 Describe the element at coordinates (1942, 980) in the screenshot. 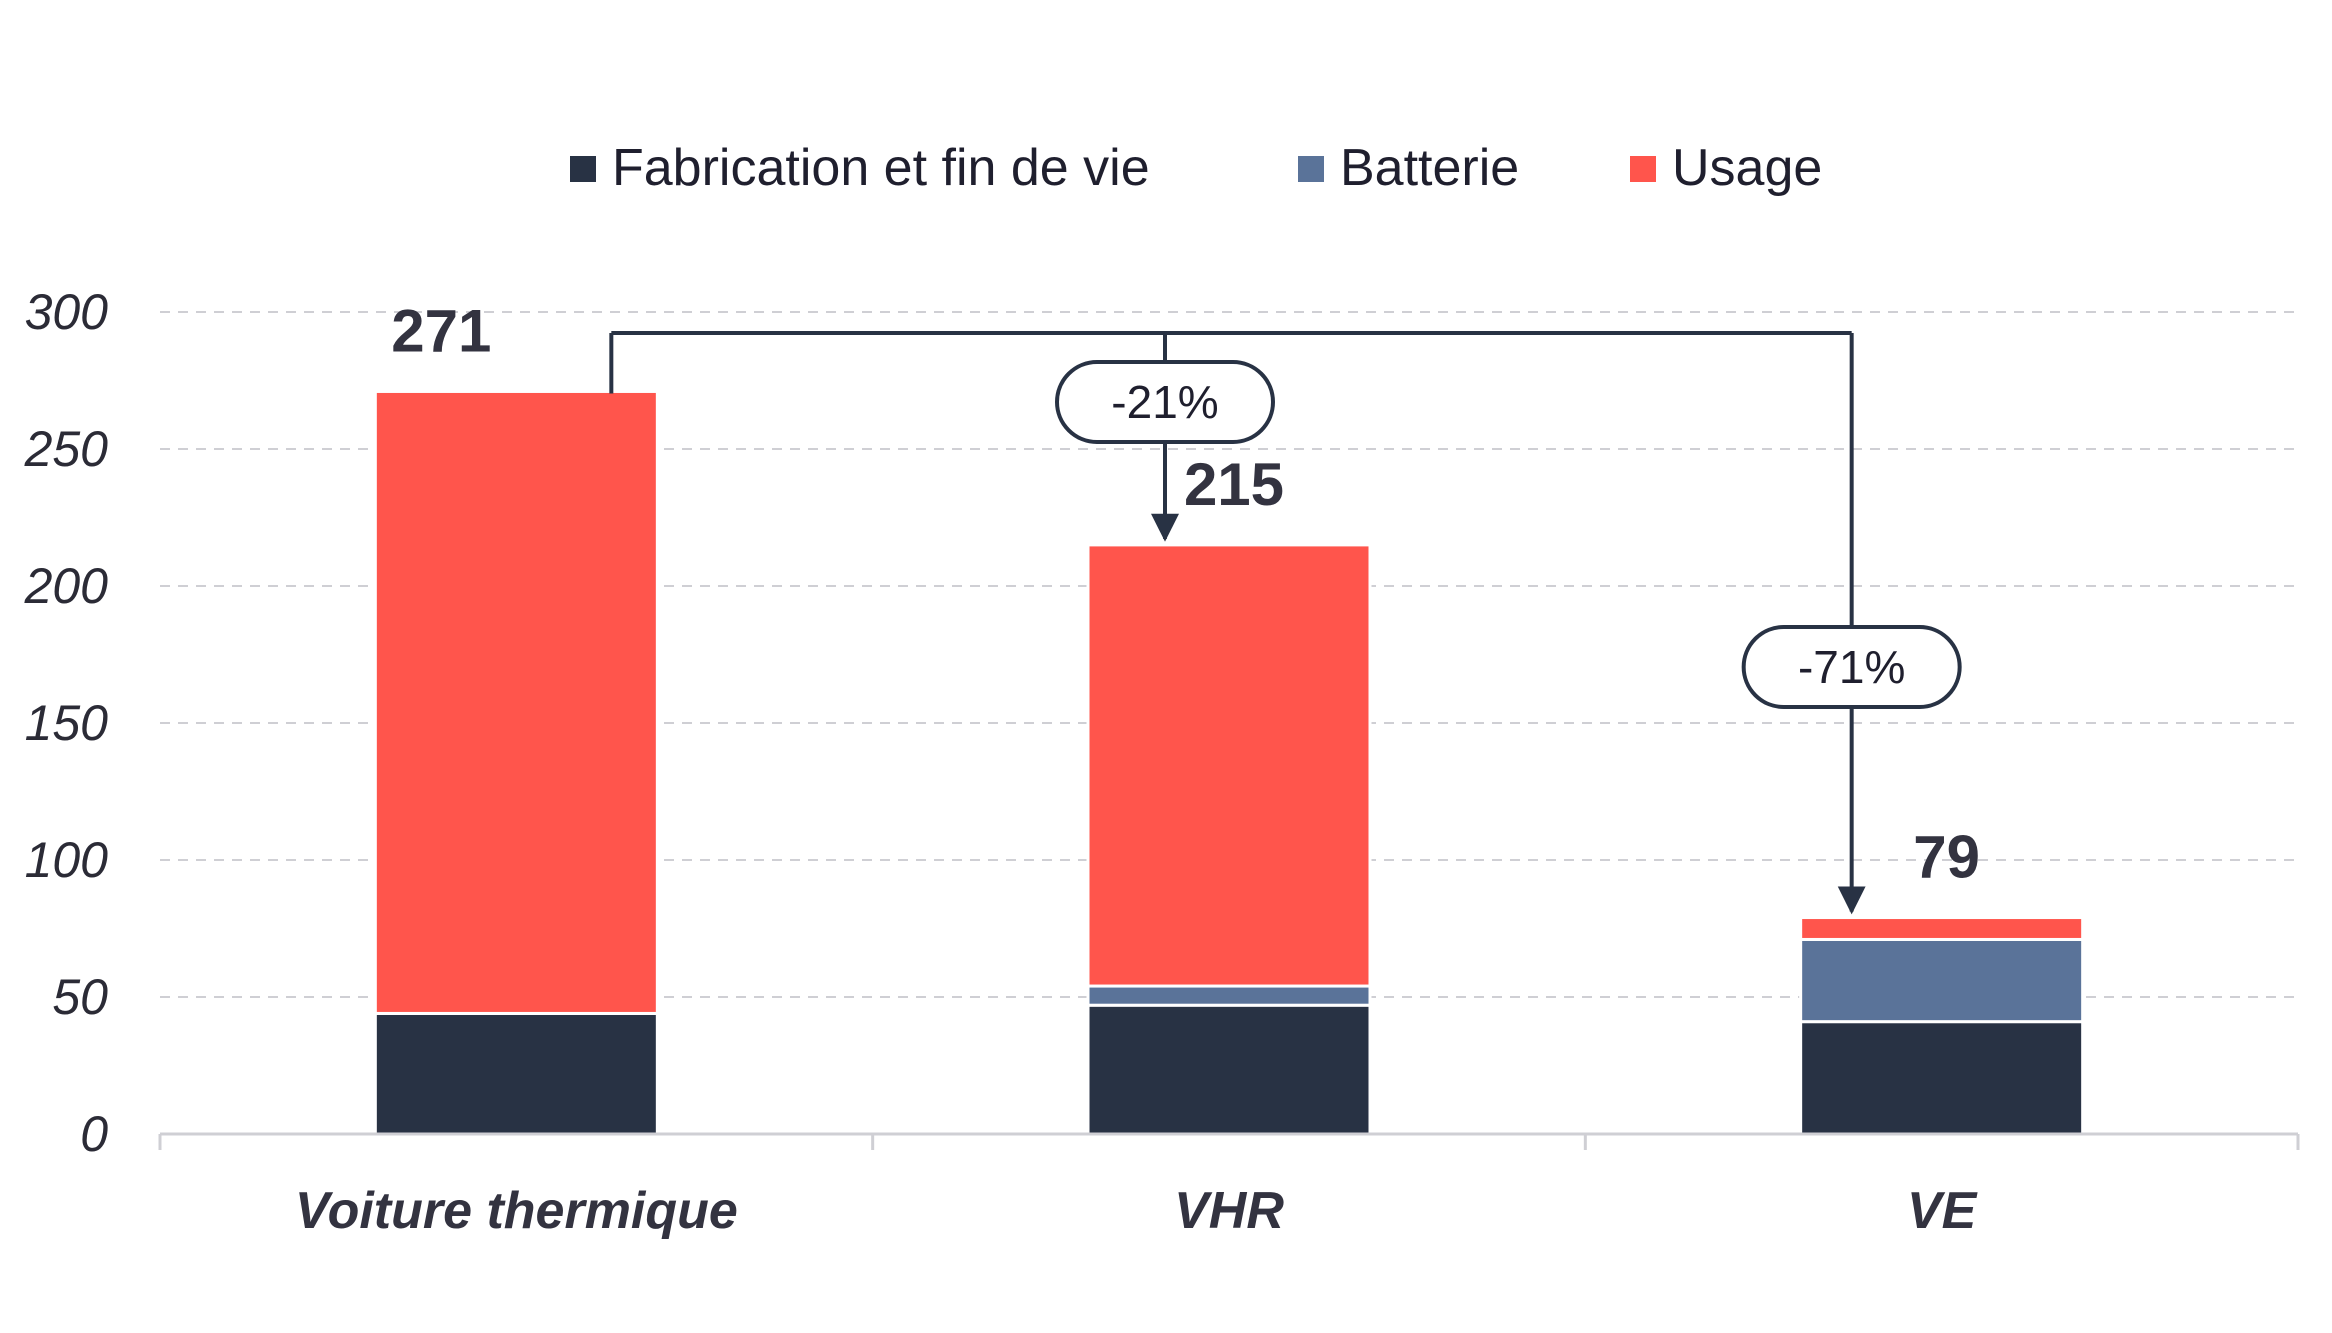

I see `bar-ve-batterie` at that location.